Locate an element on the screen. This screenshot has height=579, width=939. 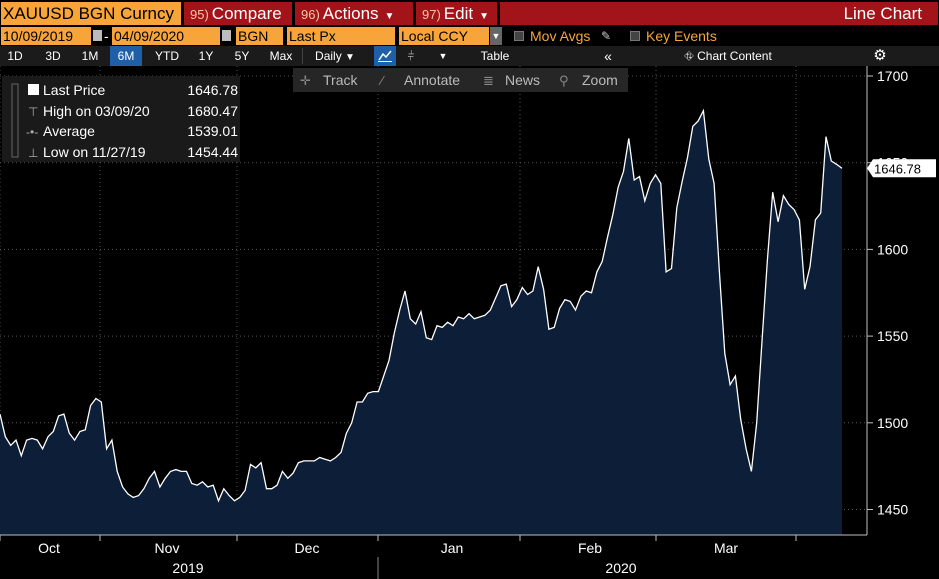
collapse-icon: « is located at coordinates (608, 56).